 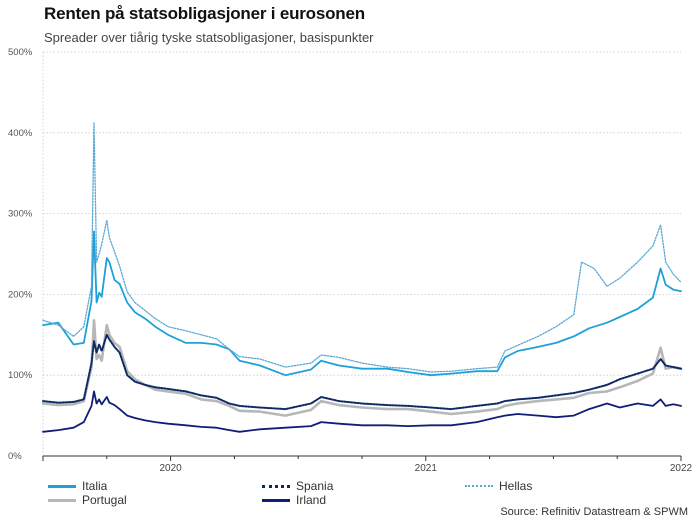 What do you see at coordinates (362, 372) in the screenshot?
I see `series-line-spania` at bounding box center [362, 372].